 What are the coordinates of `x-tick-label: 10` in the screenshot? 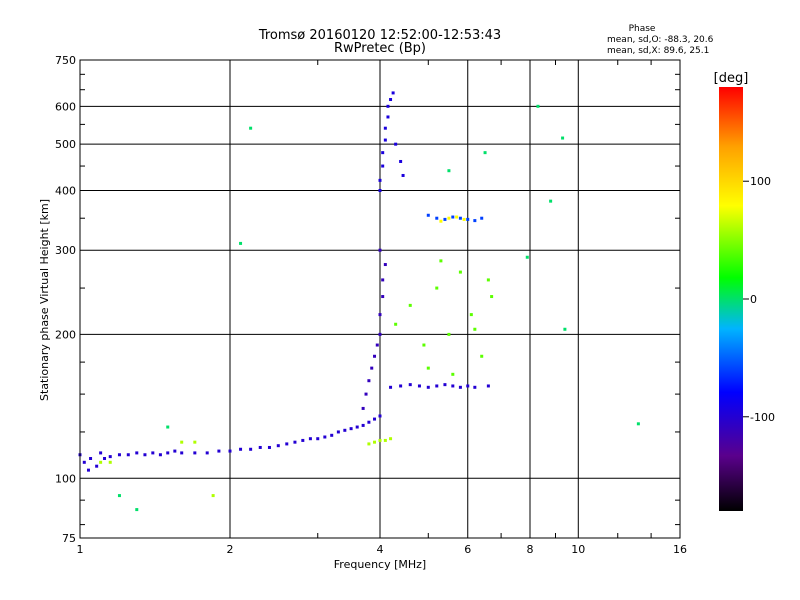 It's located at (578, 549).